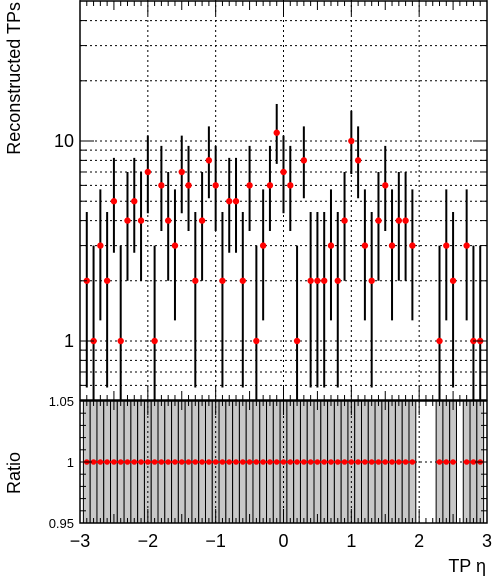 This screenshot has height=580, width=504. What do you see at coordinates (487, 541) in the screenshot?
I see `x-tick-label: 3` at bounding box center [487, 541].